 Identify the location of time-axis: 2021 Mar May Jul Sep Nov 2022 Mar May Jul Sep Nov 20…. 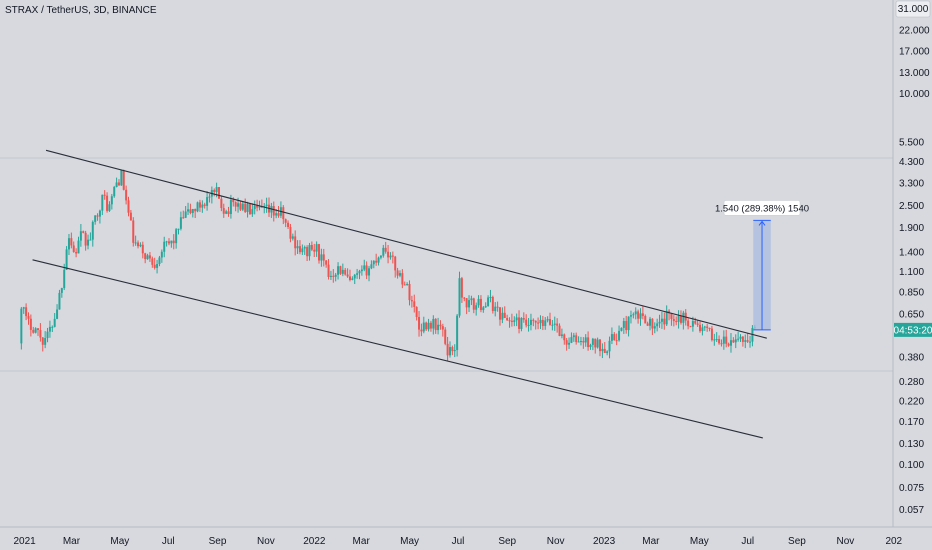
(466, 536).